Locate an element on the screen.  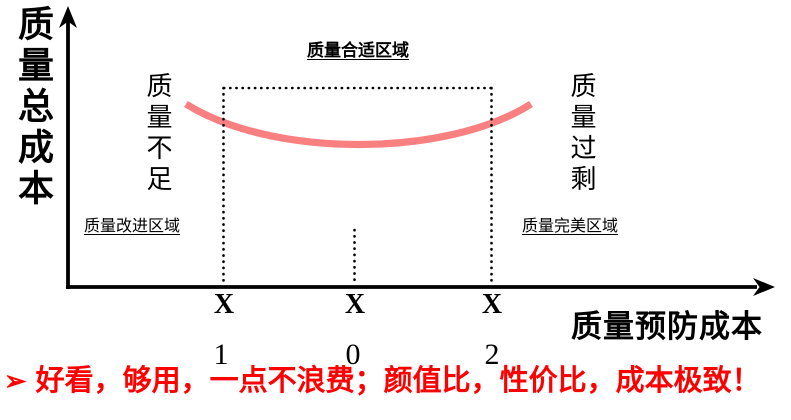
x-axis-title: 质量预防成本 is located at coordinates (667, 326).